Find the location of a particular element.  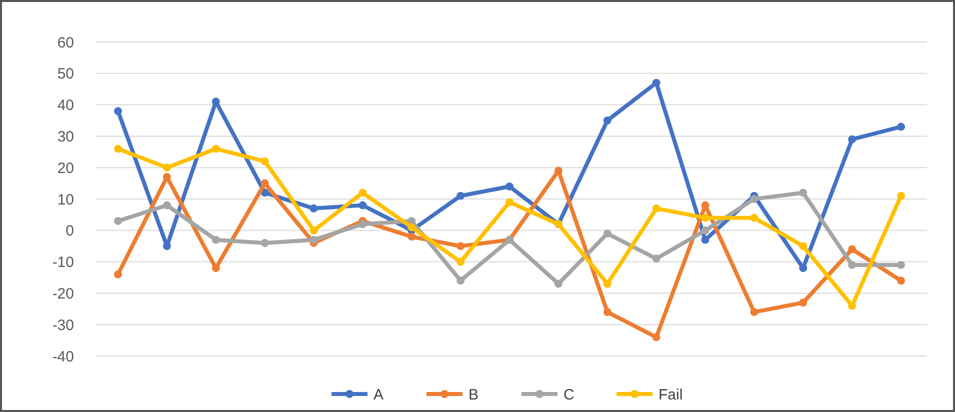

legend-label: C is located at coordinates (569, 395).